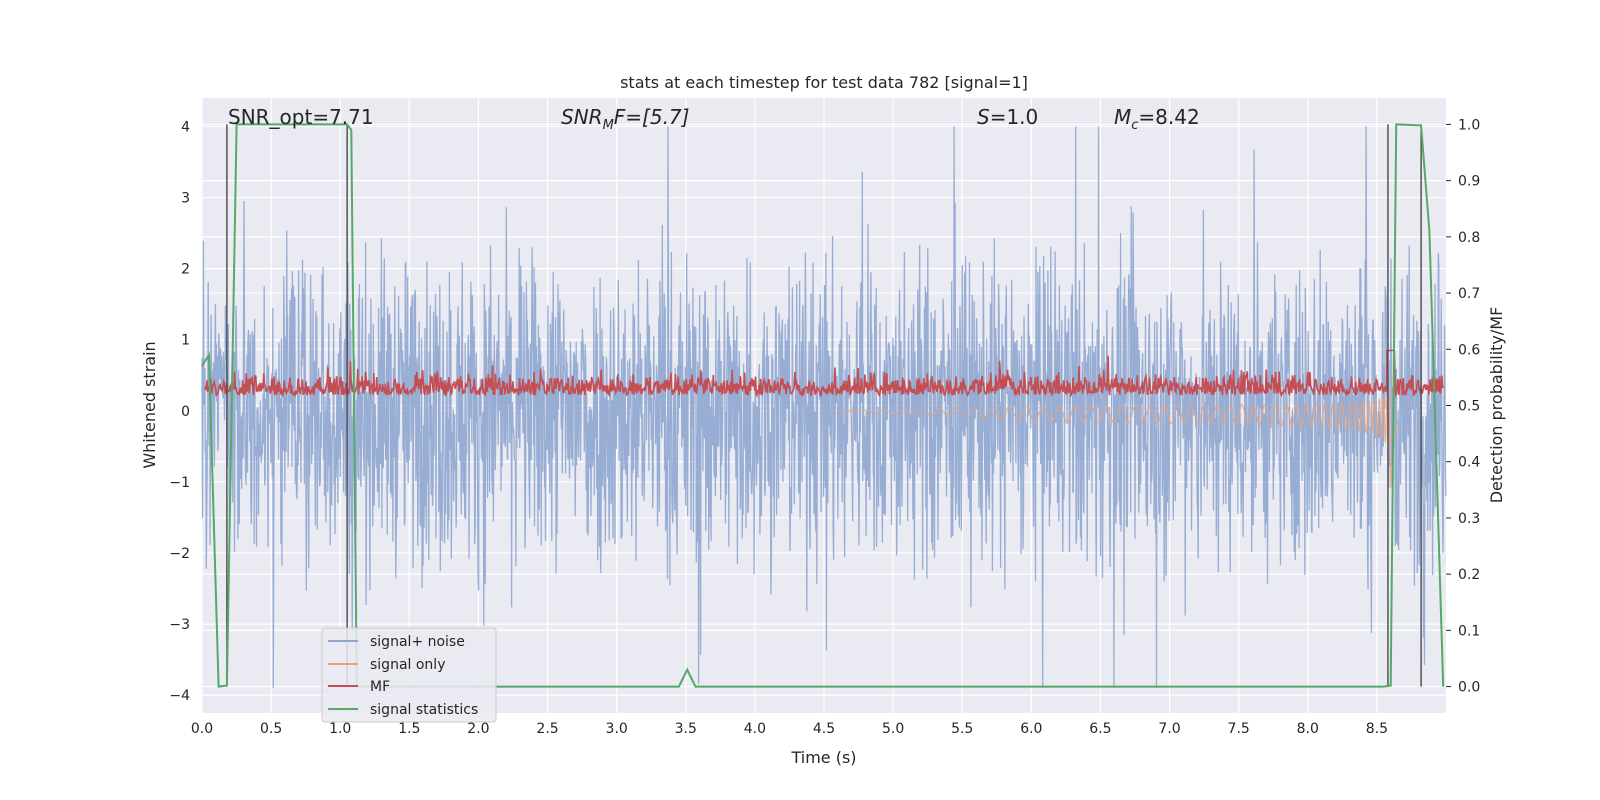  I want to click on y-right-axis-label: Detection probability/MF, so click(1496, 405).